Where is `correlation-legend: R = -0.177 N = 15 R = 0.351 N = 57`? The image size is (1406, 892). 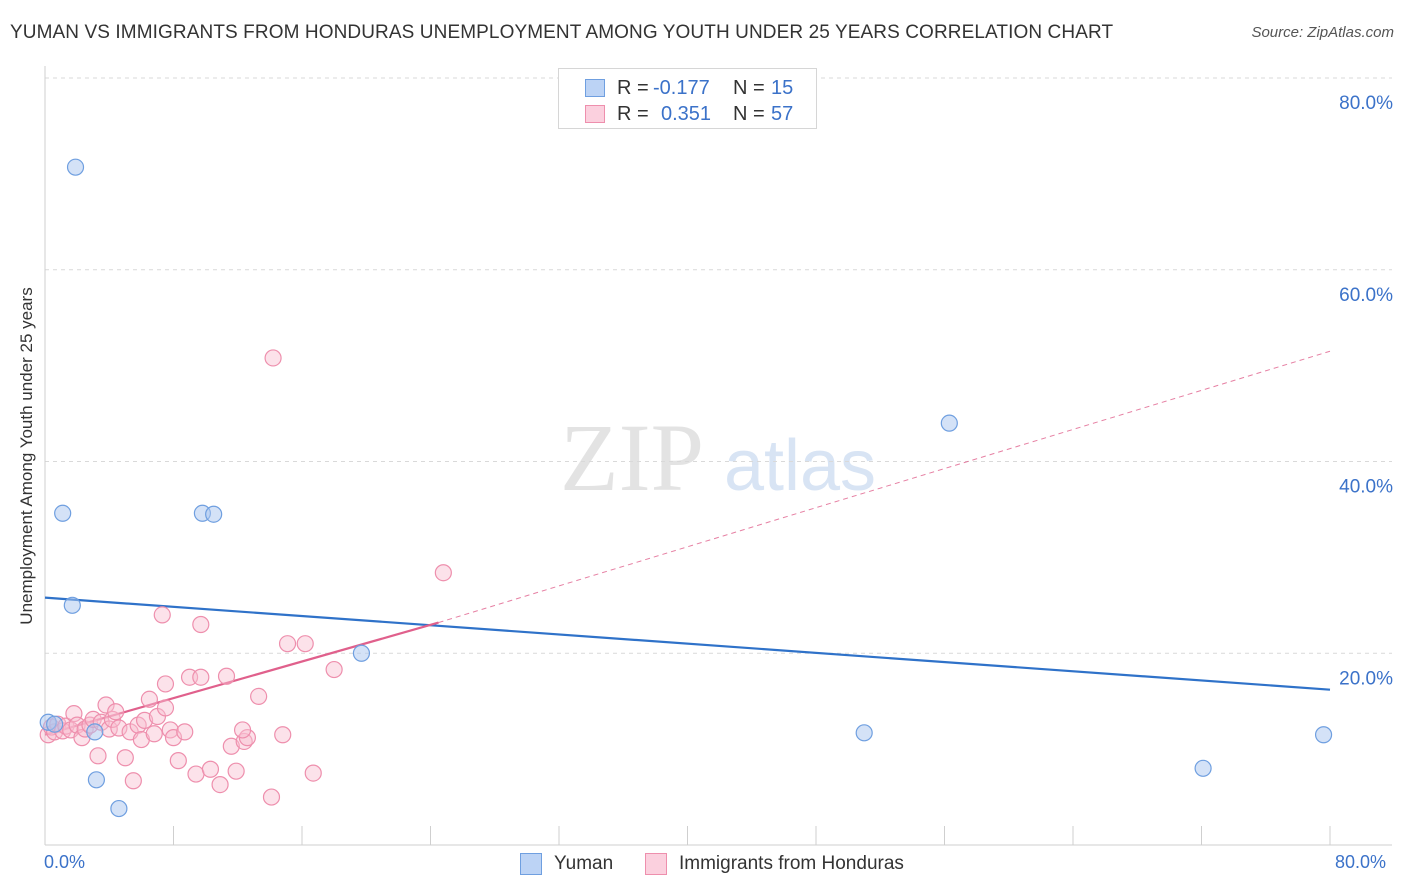
correlation-legend: R = -0.177 N = 15 R = 0.351 N = 57 is located at coordinates (687, 98).